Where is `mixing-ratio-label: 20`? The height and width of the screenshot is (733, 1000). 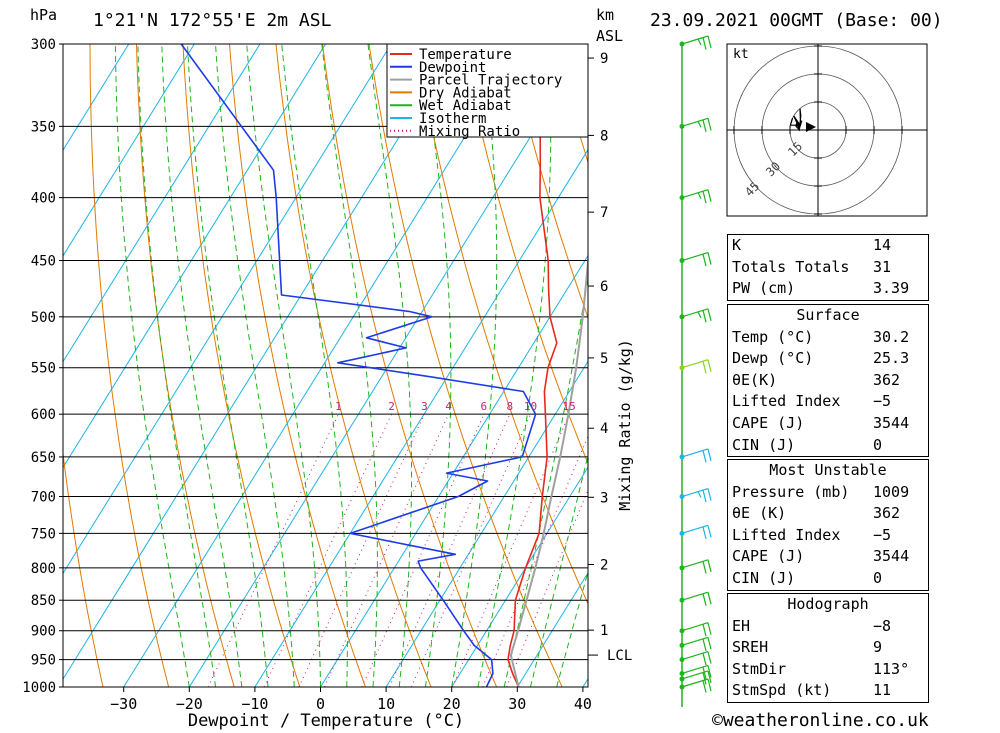
mixing-ratio-label: 20 is located at coordinates (597, 406).